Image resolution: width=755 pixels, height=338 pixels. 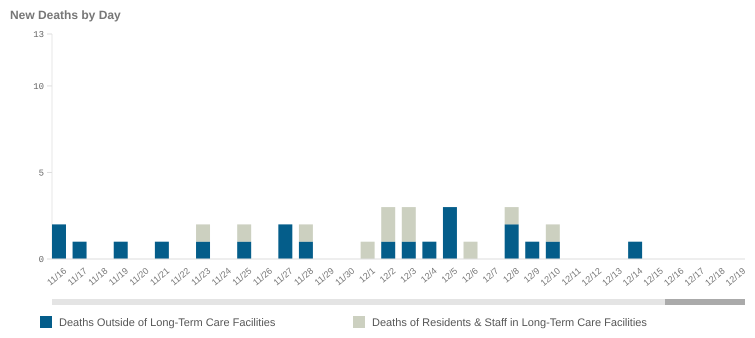 What do you see at coordinates (41, 173) in the screenshot?
I see `y-tick-label: 5` at bounding box center [41, 173].